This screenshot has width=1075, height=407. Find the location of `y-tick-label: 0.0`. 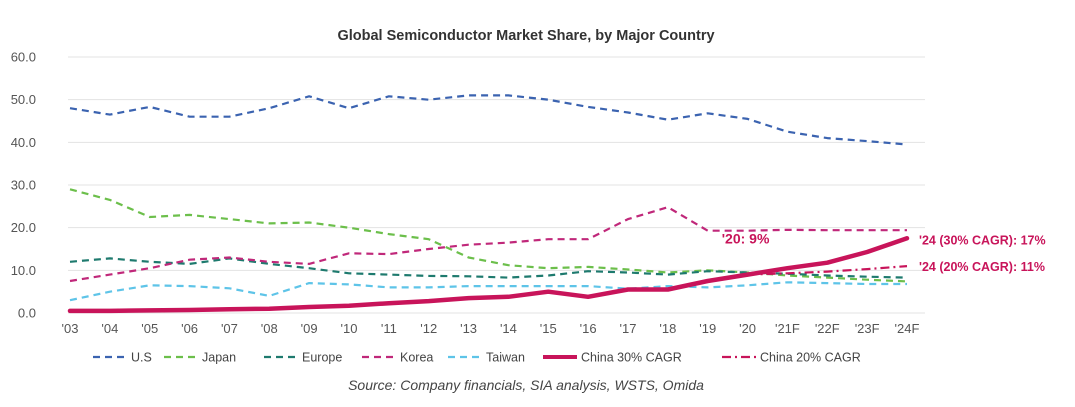

y-tick-label: 0.0 is located at coordinates (27, 313).